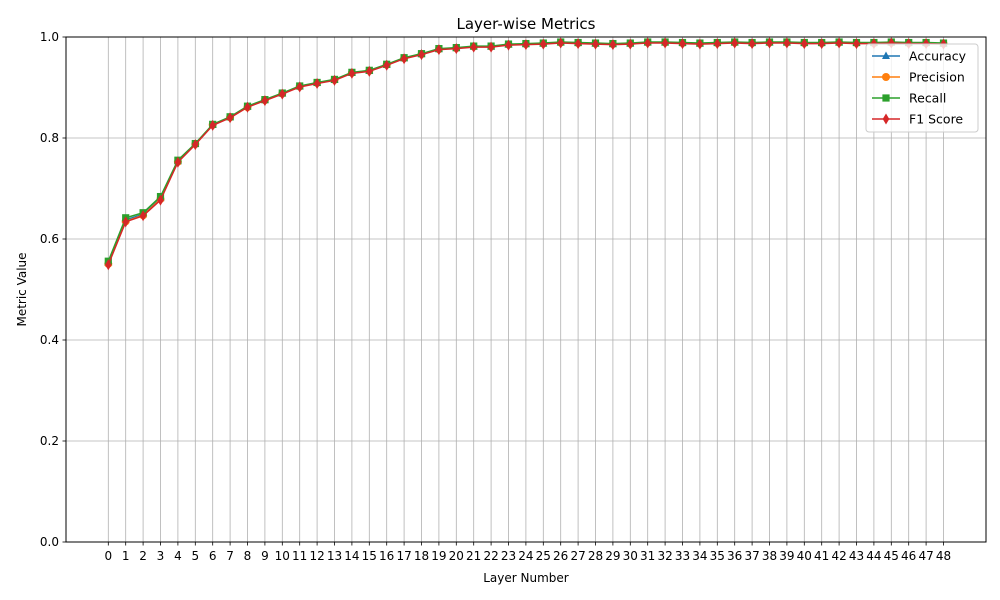 The width and height of the screenshot is (1000, 600). Describe the element at coordinates (438, 556) in the screenshot. I see `x-tick-label: 19` at that location.